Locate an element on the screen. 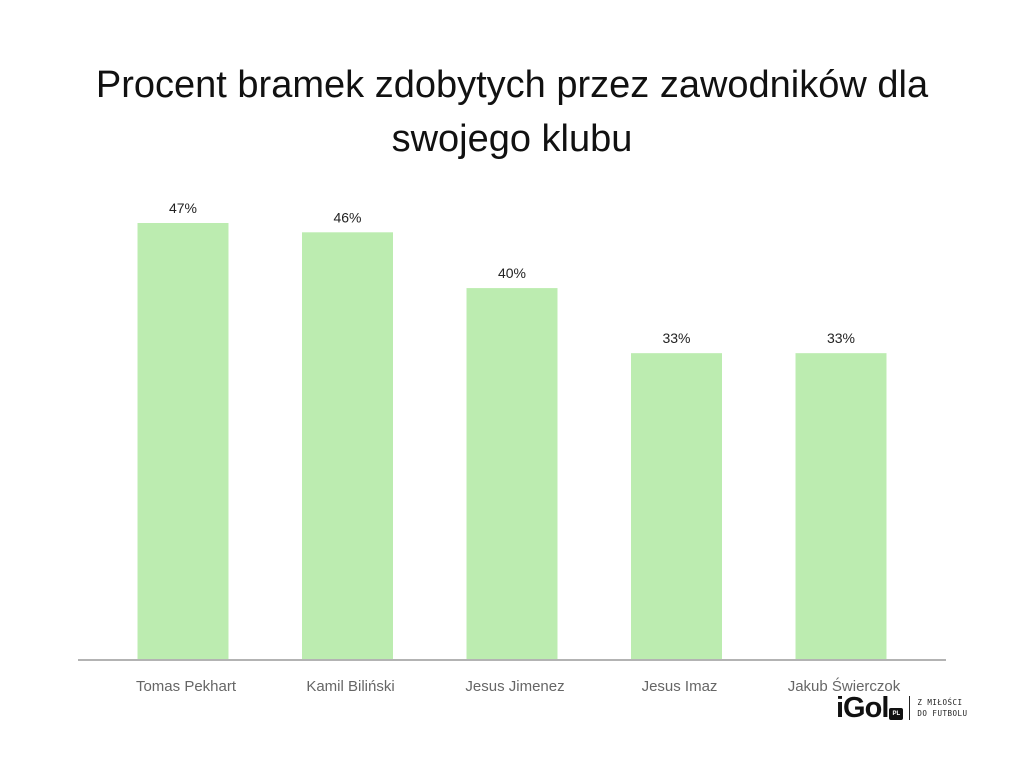  logo-wordmark: iGol is located at coordinates (862, 707).